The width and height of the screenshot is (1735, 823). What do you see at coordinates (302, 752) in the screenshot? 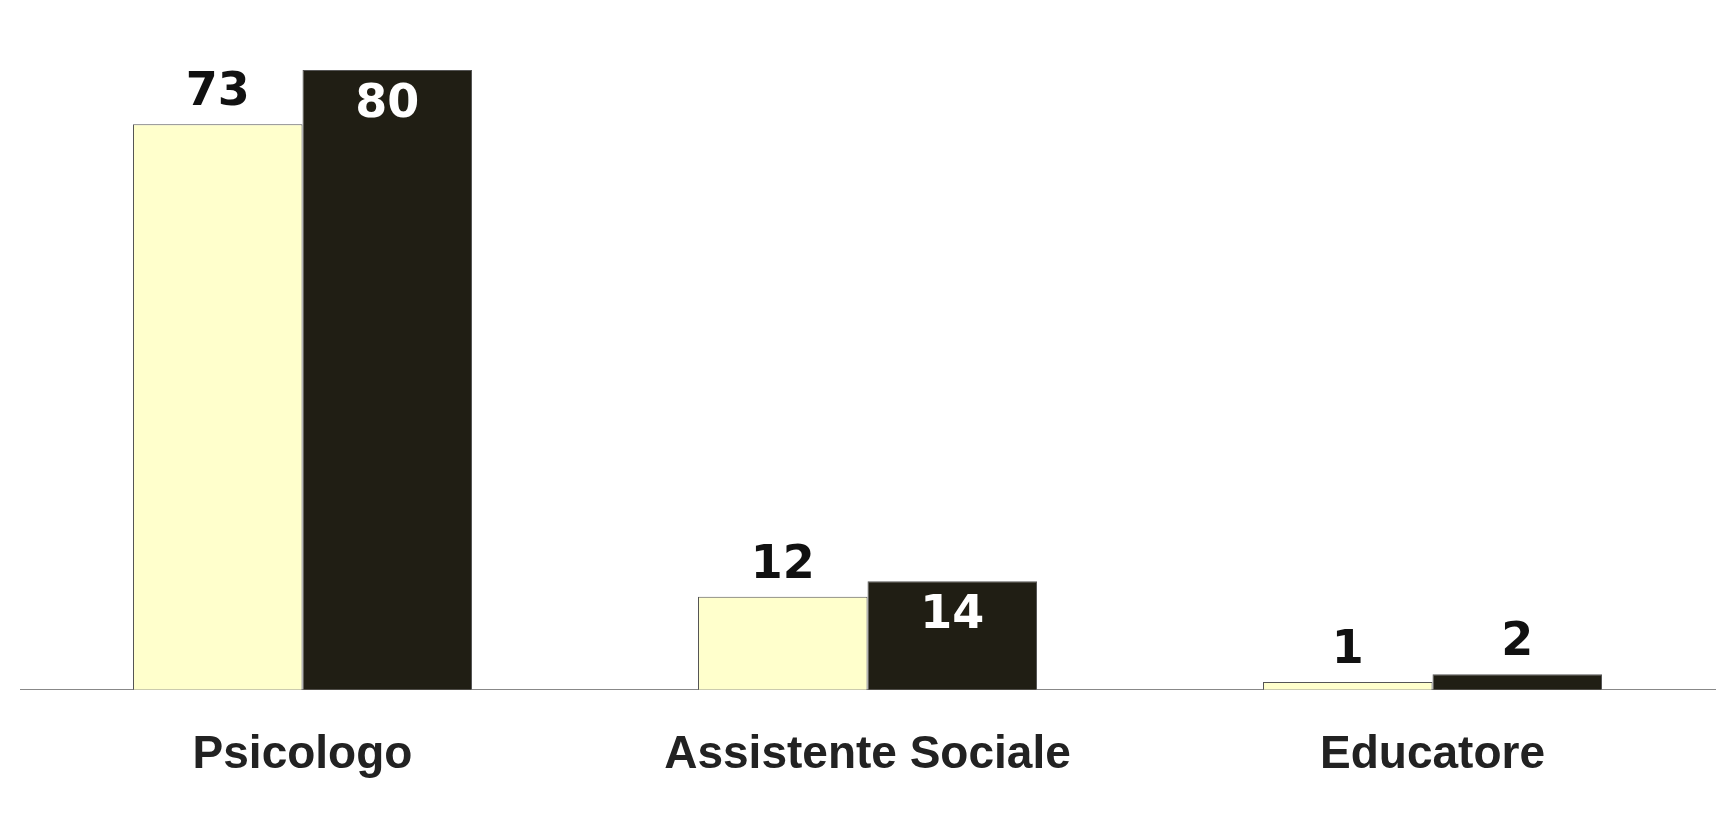
I see `x-tick-label: Psicologo` at bounding box center [302, 752].